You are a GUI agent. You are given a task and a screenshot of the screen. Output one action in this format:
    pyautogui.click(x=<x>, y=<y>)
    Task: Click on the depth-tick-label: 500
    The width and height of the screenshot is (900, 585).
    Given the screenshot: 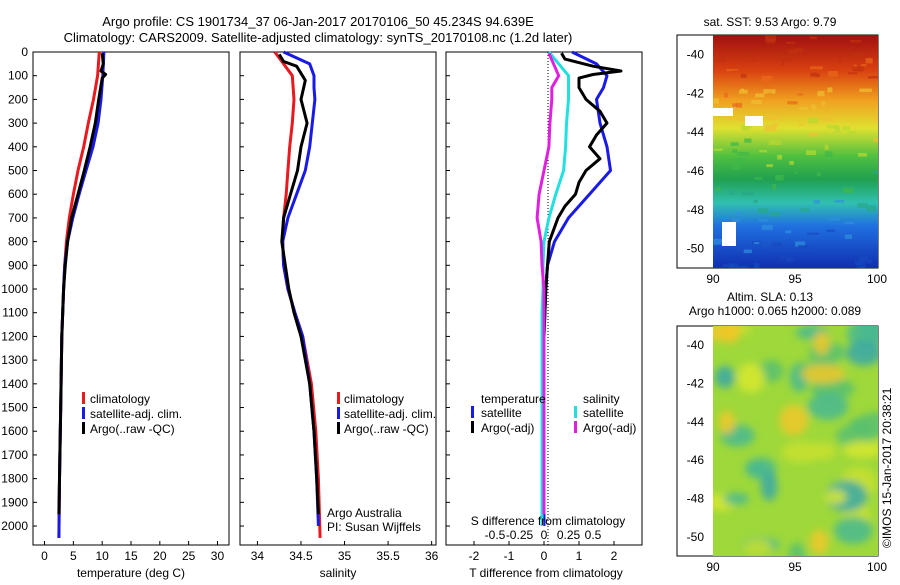 What is the action you would take?
    pyautogui.click(x=18, y=171)
    